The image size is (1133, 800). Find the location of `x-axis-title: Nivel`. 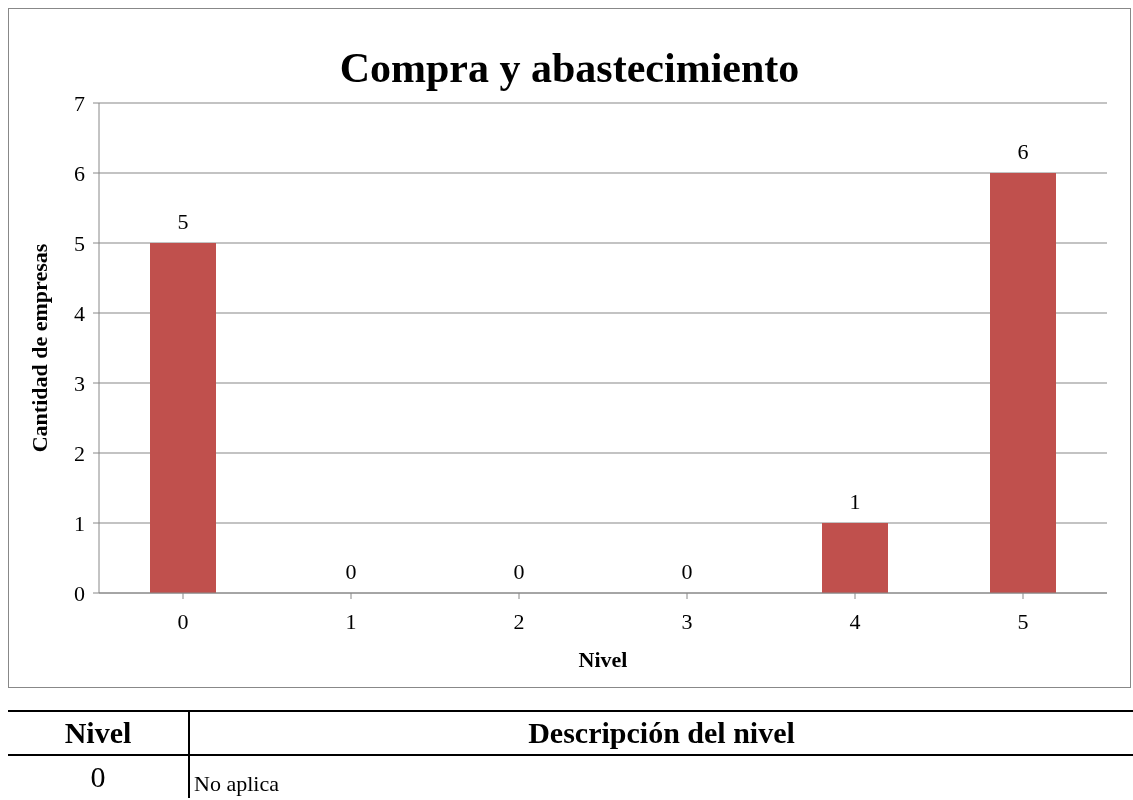

x-axis-title: Nivel is located at coordinates (603, 659).